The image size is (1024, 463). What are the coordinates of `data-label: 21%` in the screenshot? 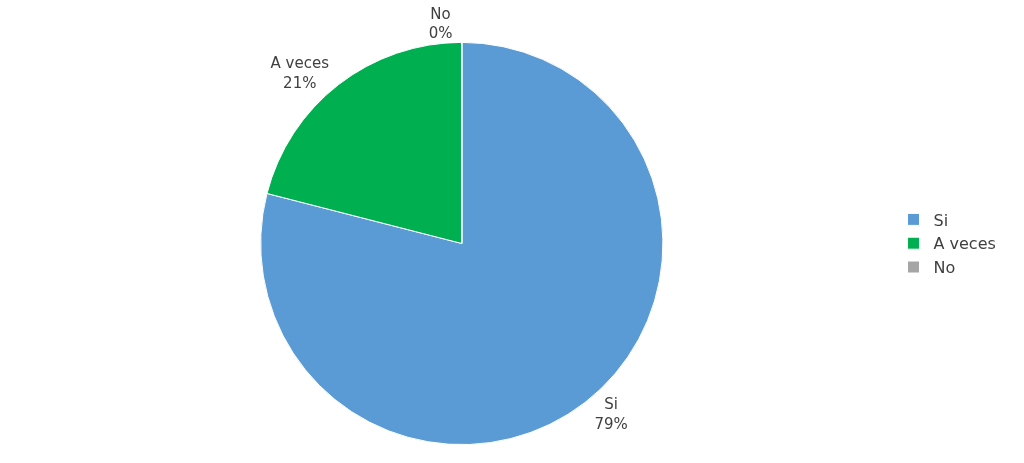 It's located at (300, 82).